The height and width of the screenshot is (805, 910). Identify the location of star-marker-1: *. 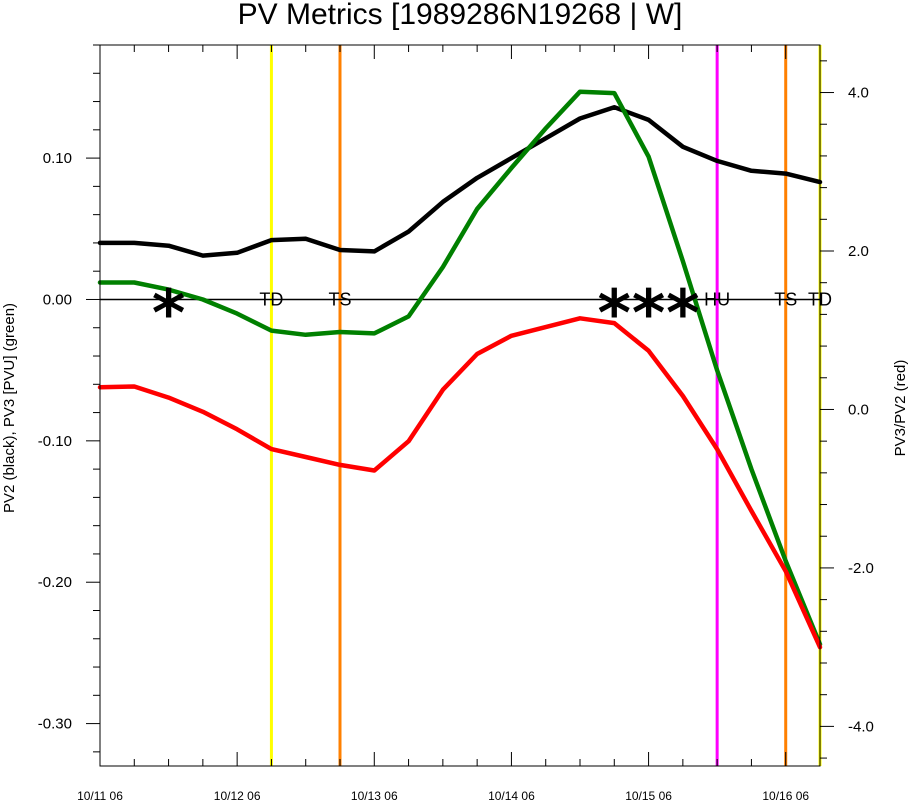
(614, 314).